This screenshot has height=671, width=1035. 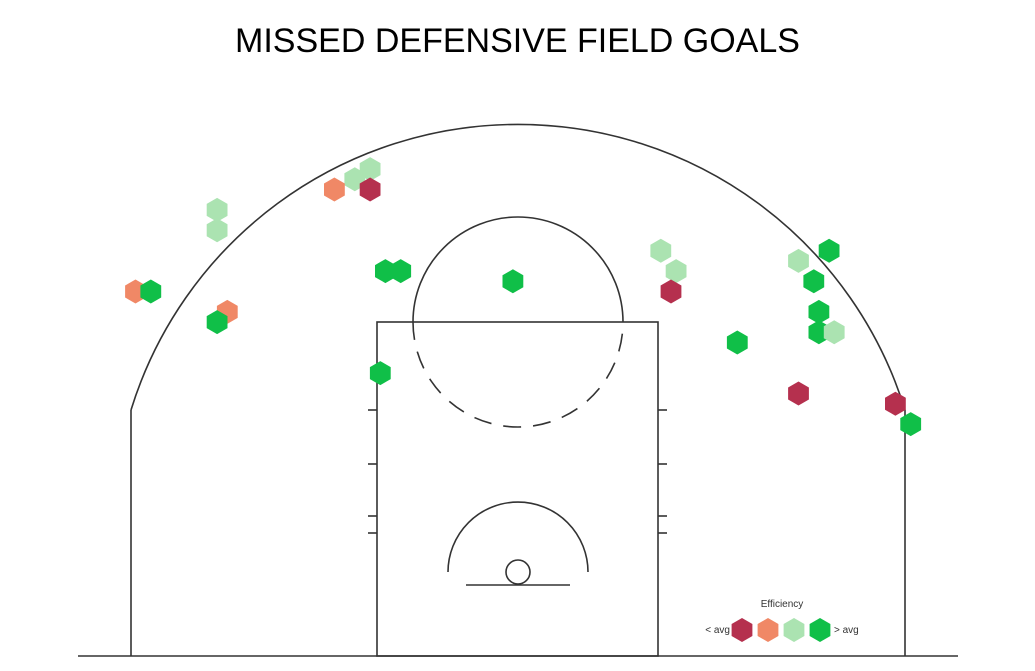 I want to click on legend-low-label: < avg, so click(x=717, y=630).